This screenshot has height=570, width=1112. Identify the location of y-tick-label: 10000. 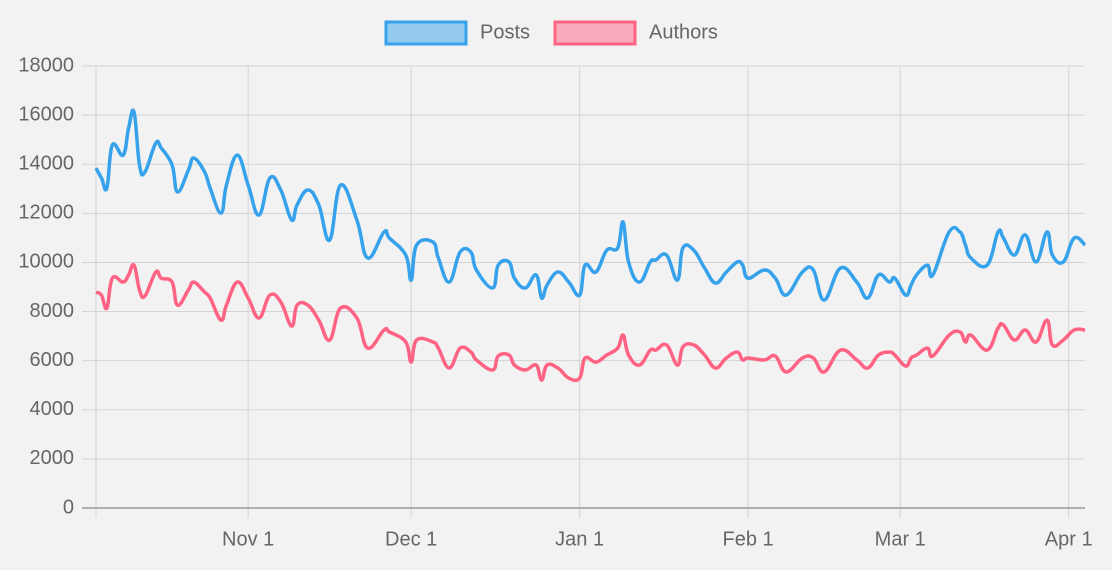
(46, 262).